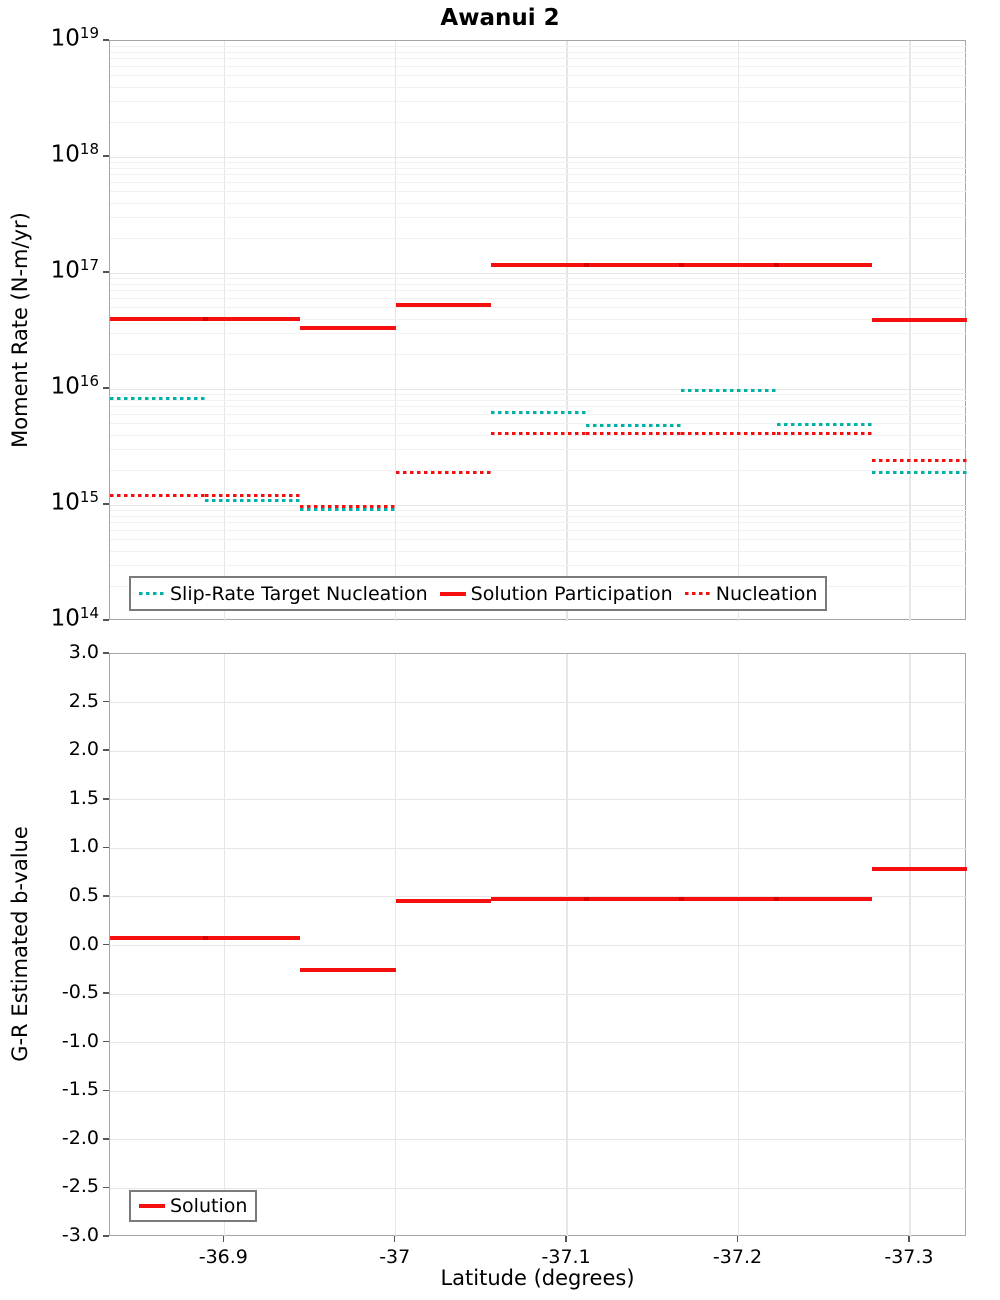  Describe the element at coordinates (74, 270) in the screenshot. I see `y-tick-label: 1017` at that location.